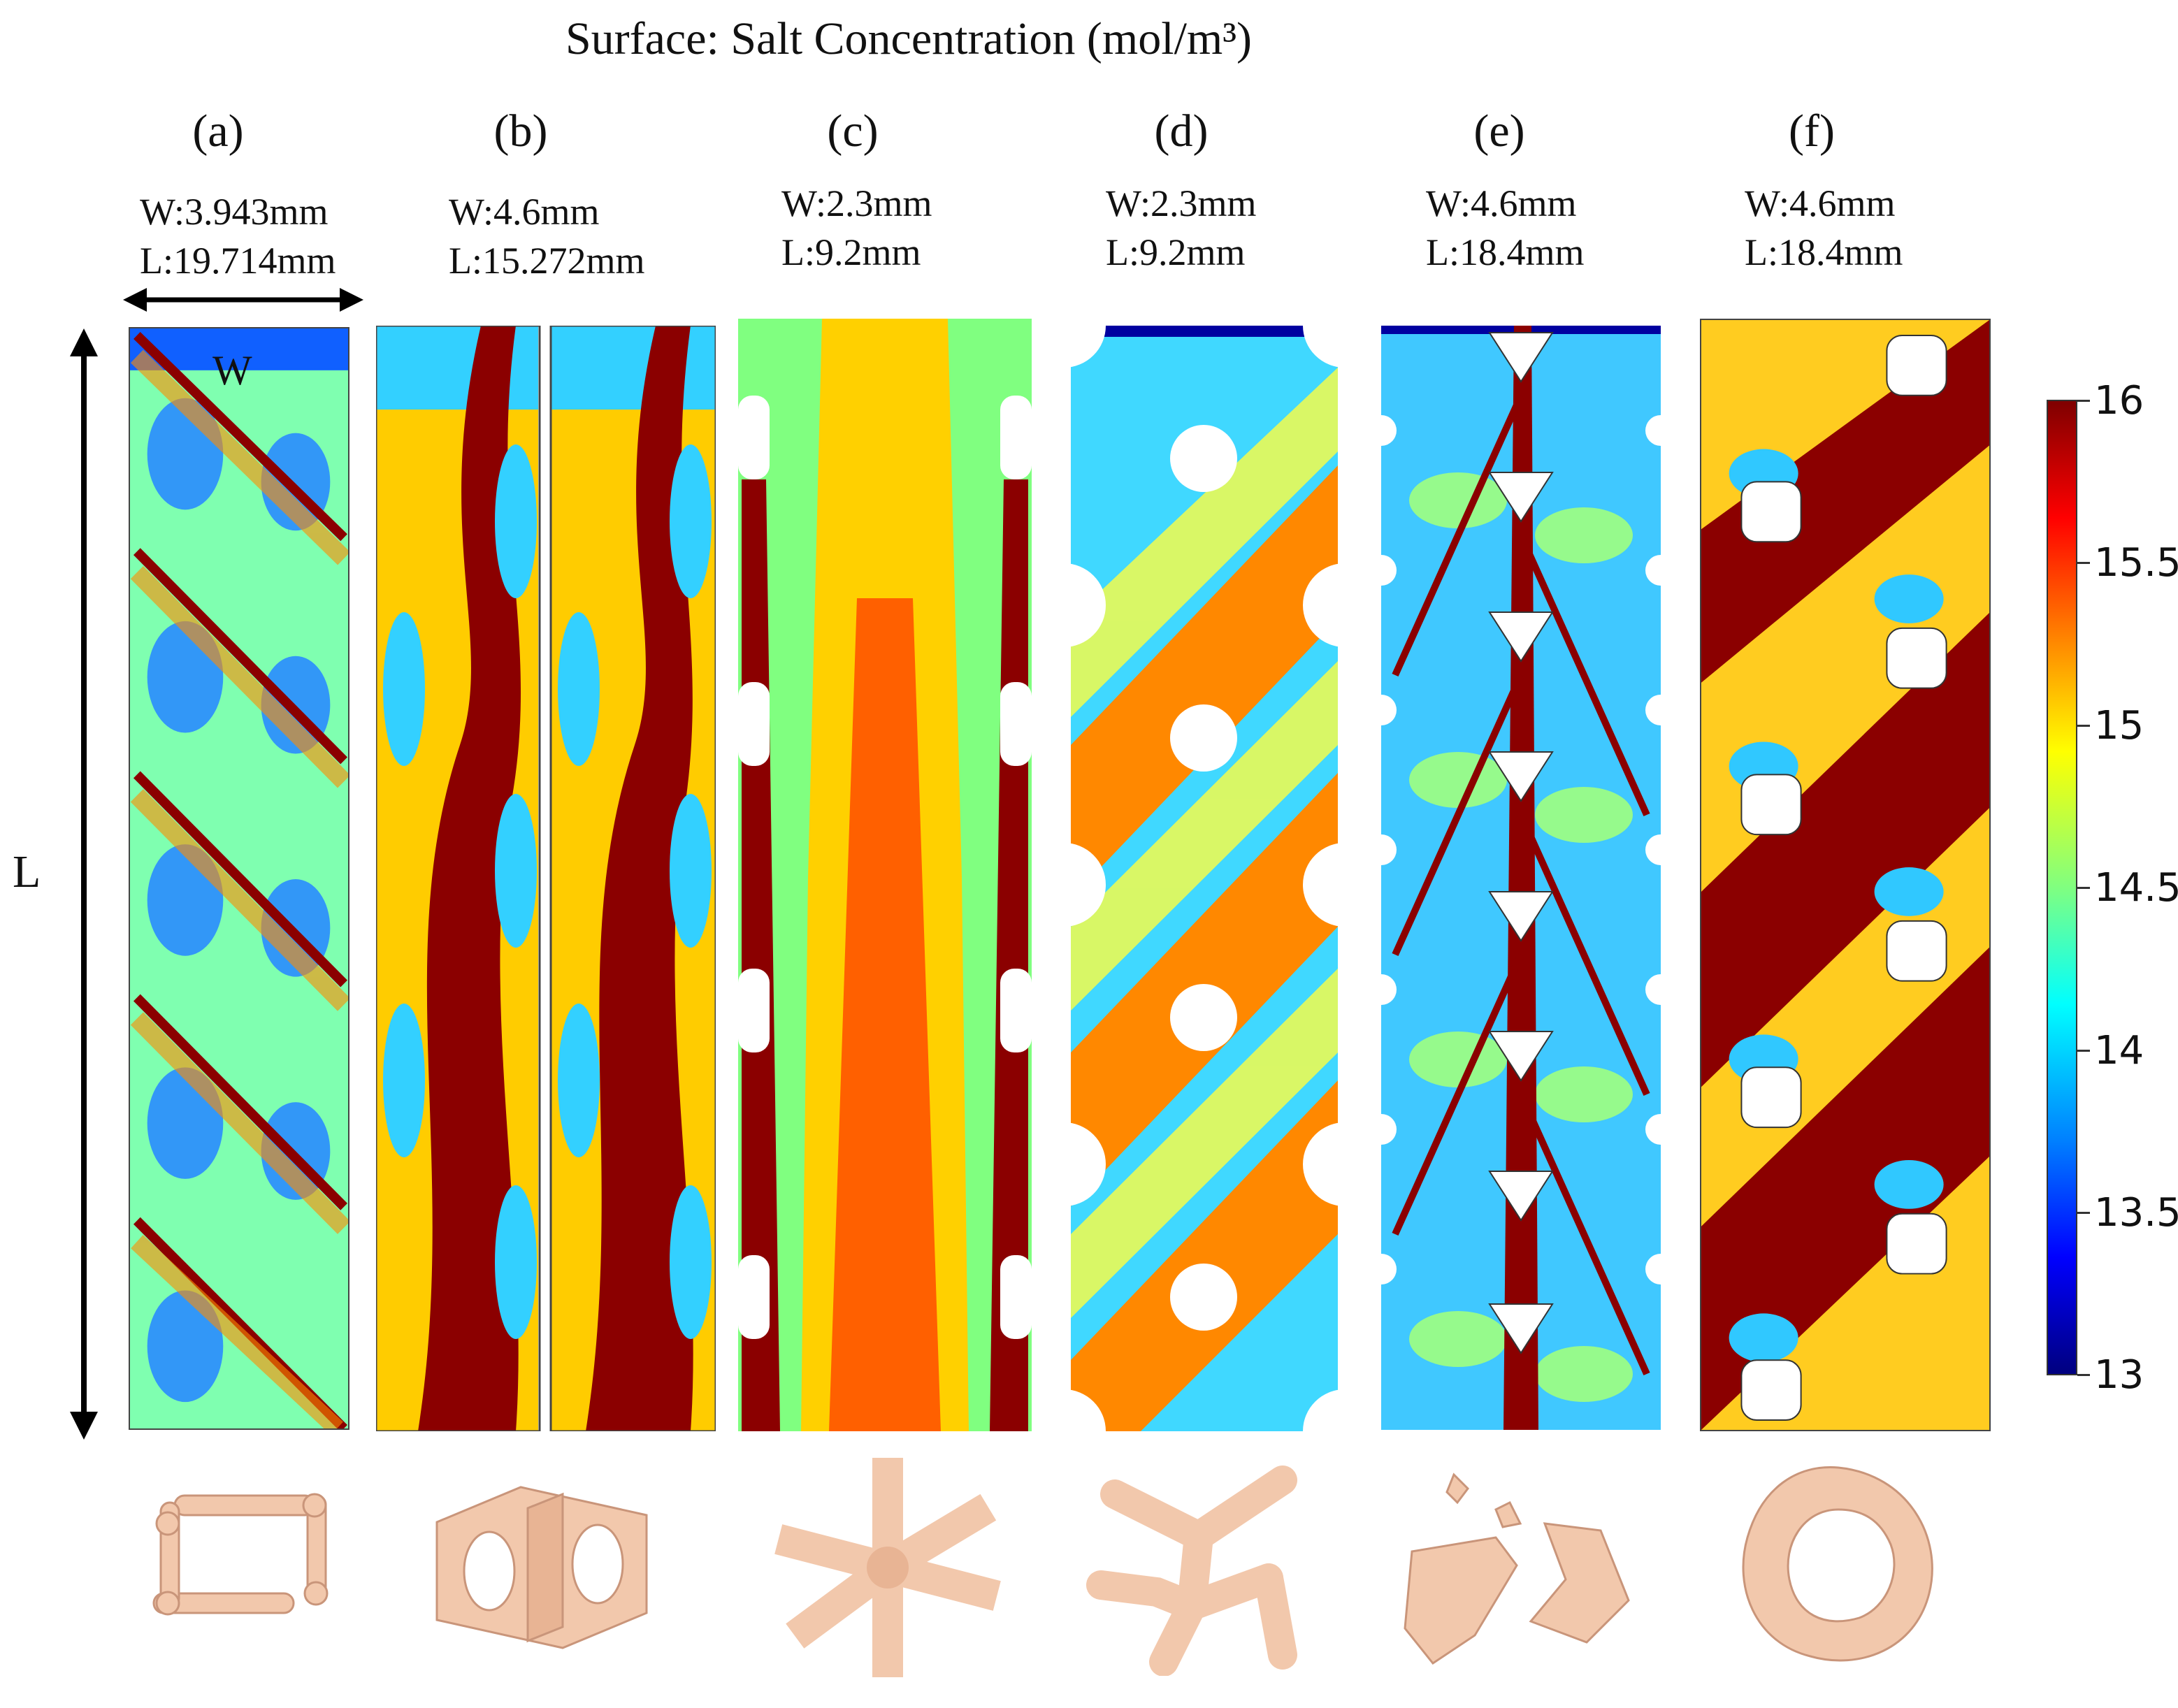 The height and width of the screenshot is (1708, 2178). What do you see at coordinates (27, 871) in the screenshot?
I see `length-symbol: L` at bounding box center [27, 871].